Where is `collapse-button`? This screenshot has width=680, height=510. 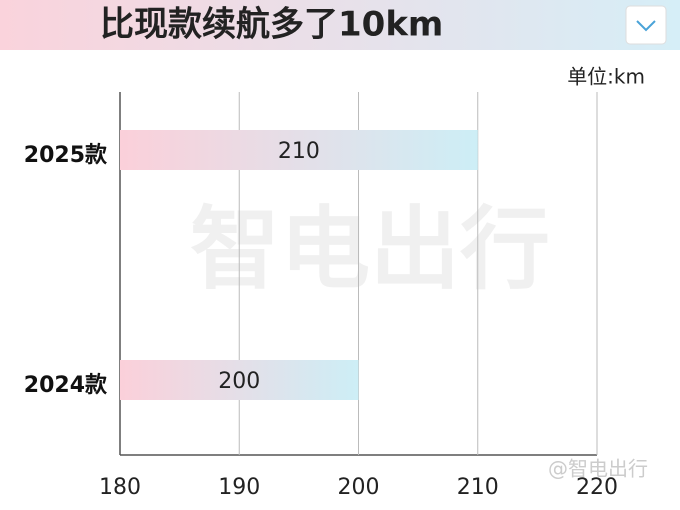
collapse-button is located at coordinates (646, 25).